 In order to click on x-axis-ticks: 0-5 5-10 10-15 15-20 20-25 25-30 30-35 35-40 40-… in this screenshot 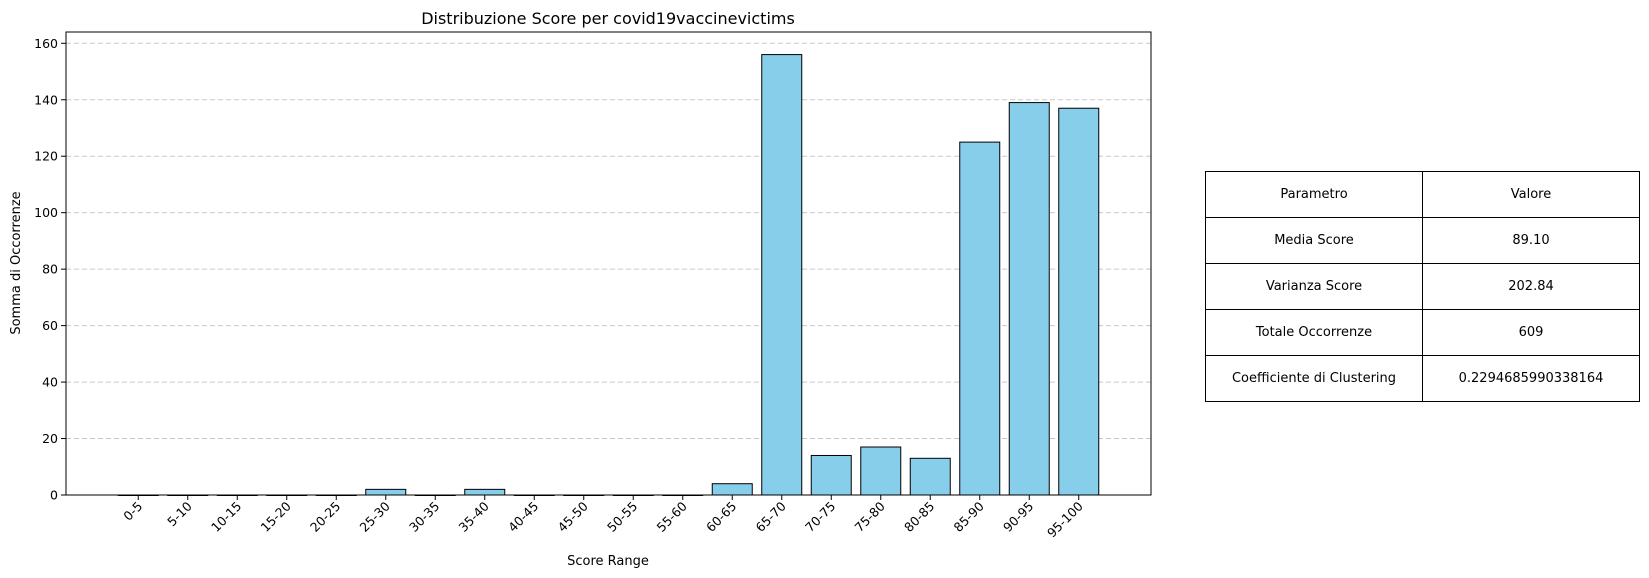, I will do `click(603, 517)`.